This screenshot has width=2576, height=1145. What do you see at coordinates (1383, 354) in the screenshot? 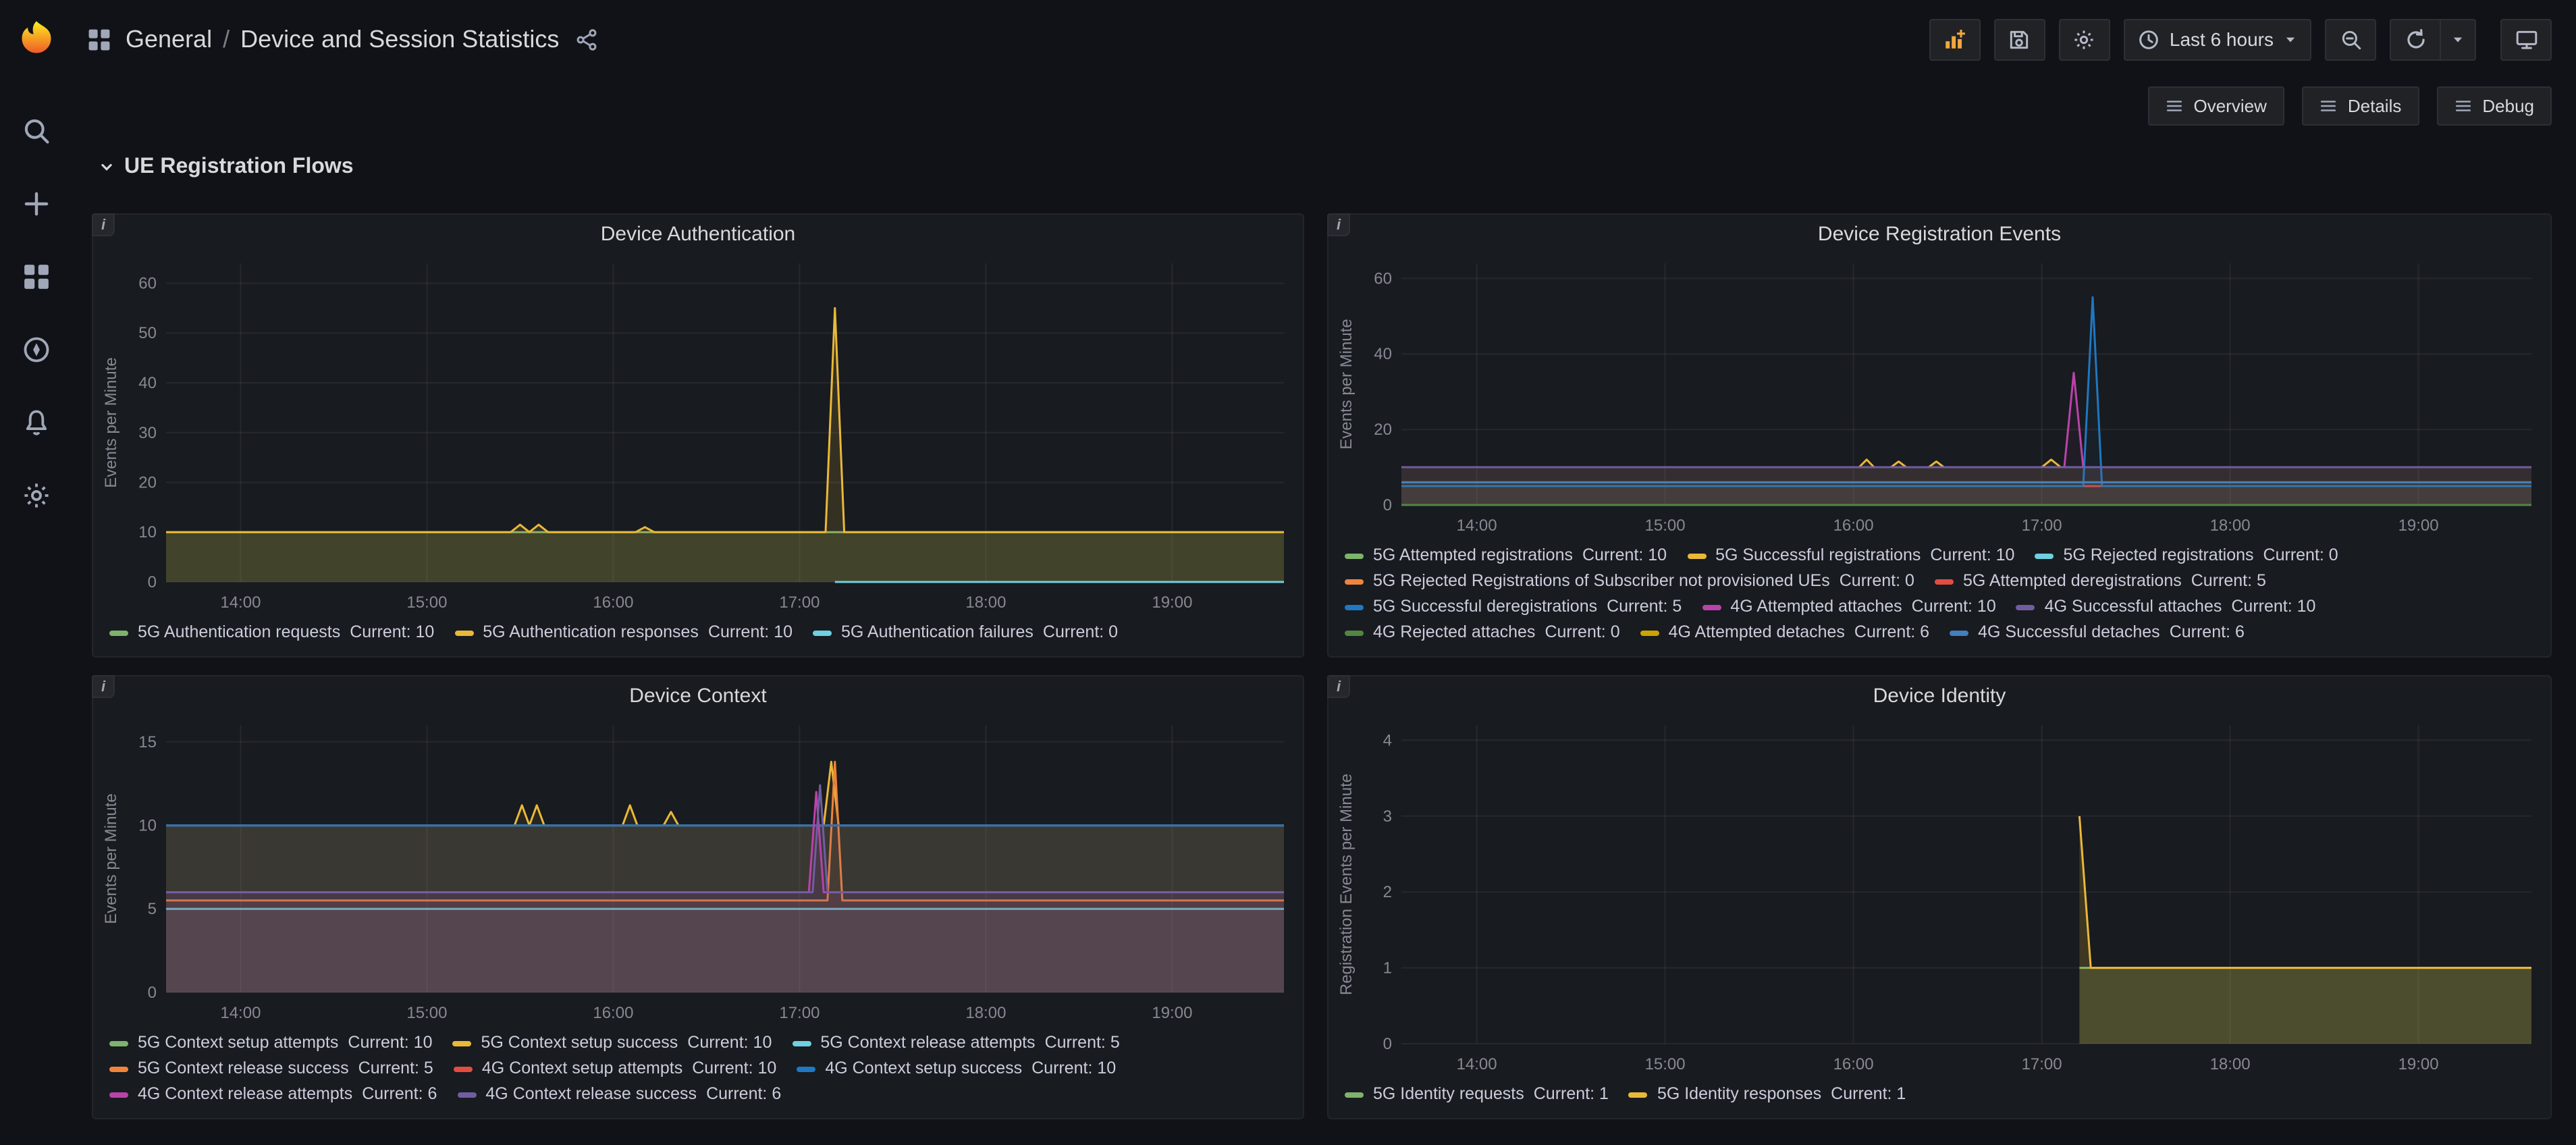
I see `svg-text: 40` at bounding box center [1383, 354].